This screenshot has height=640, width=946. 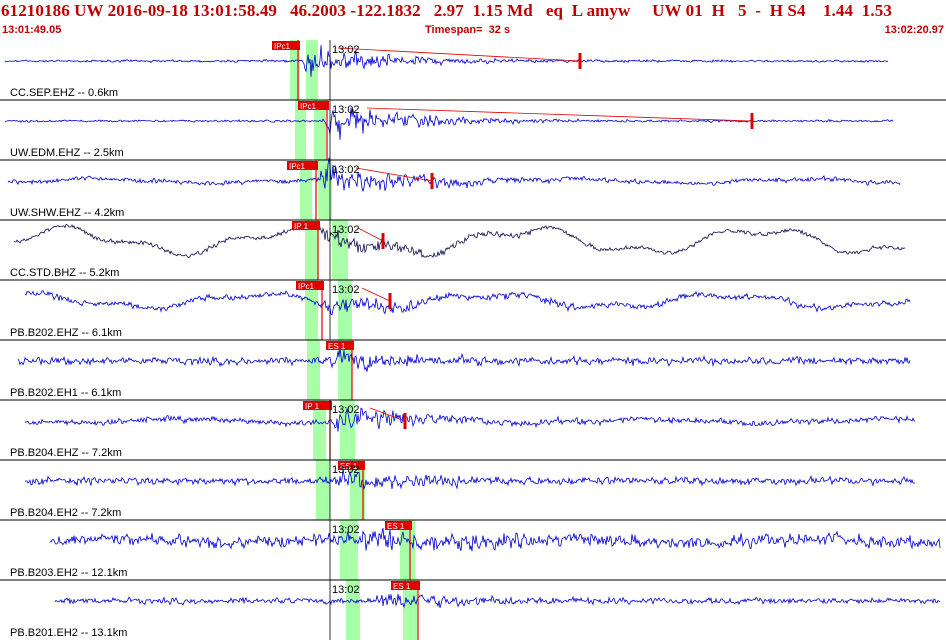 I want to click on station-label: PB.B203.EH2 -- 12.1km, so click(x=68, y=573).